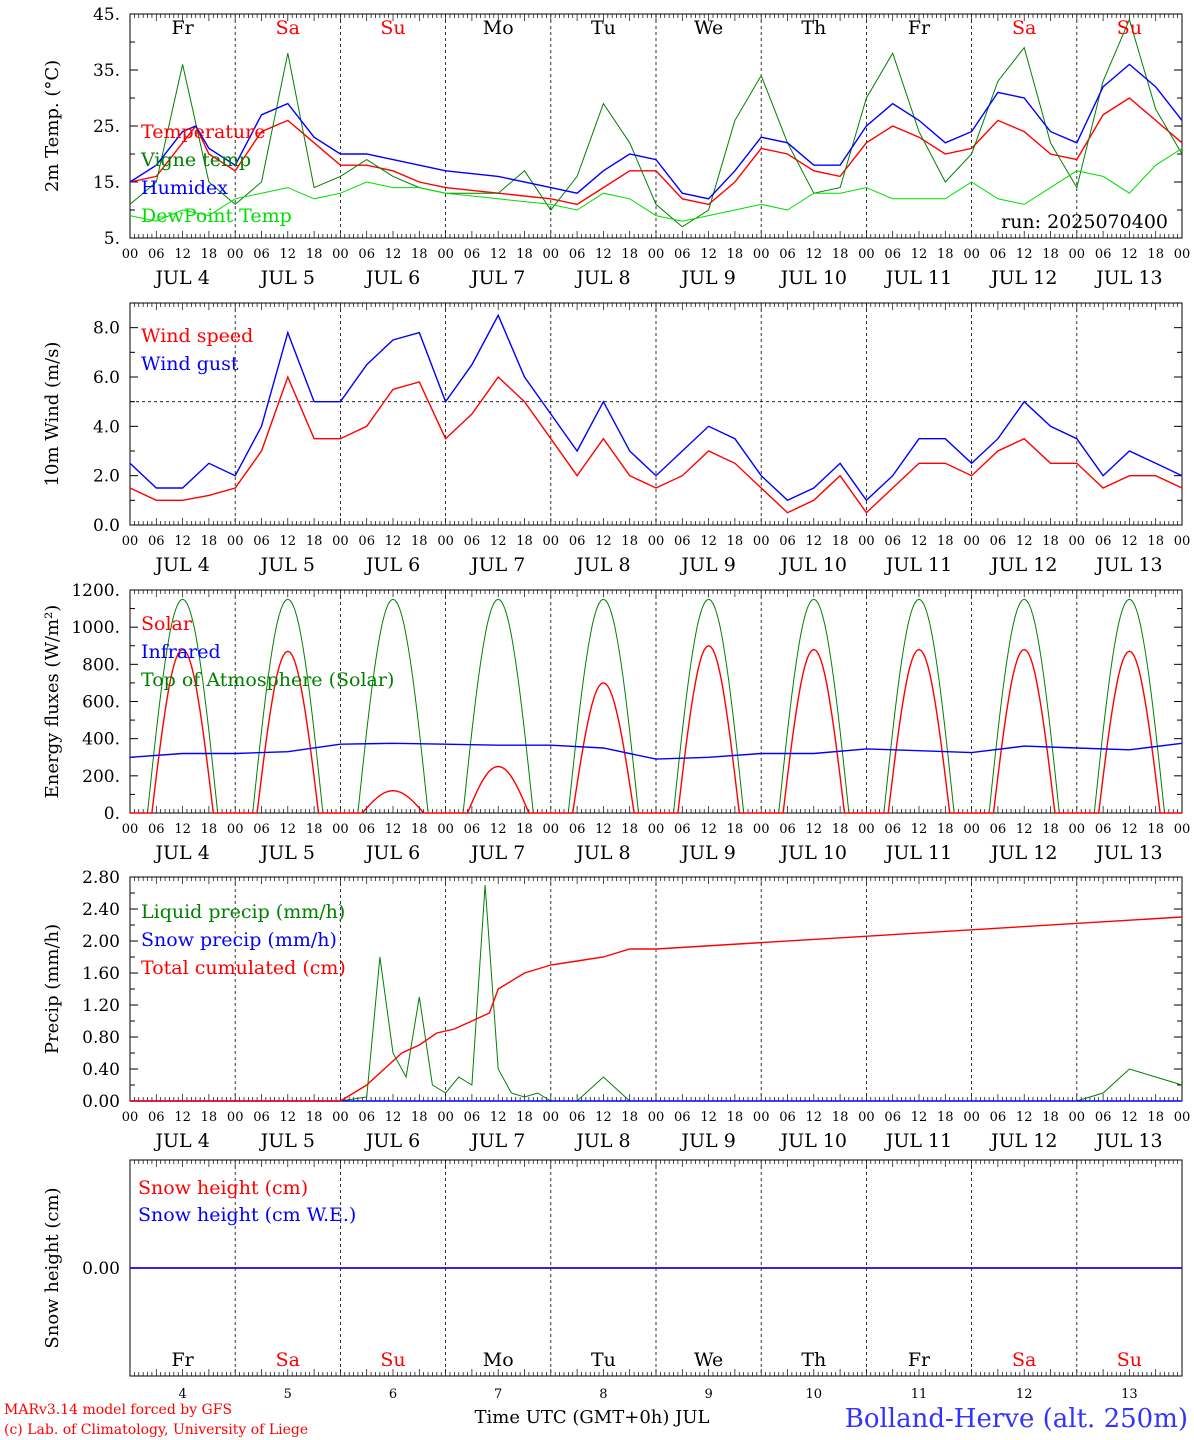 Image resolution: width=1194 pixels, height=1440 pixels. I want to click on day-number-label: 10, so click(814, 1394).